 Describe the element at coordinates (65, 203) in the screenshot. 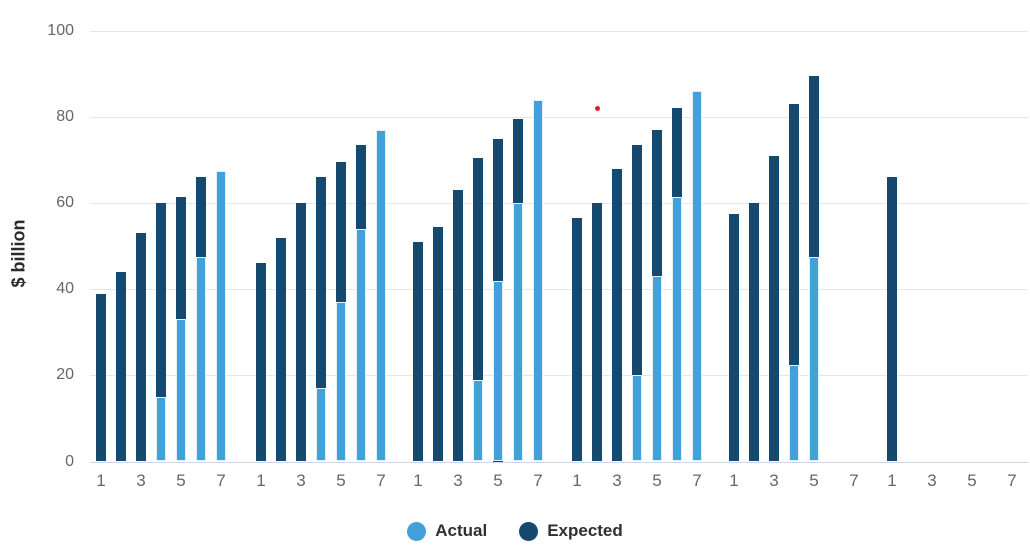

I see `y-tick-label: 60` at that location.